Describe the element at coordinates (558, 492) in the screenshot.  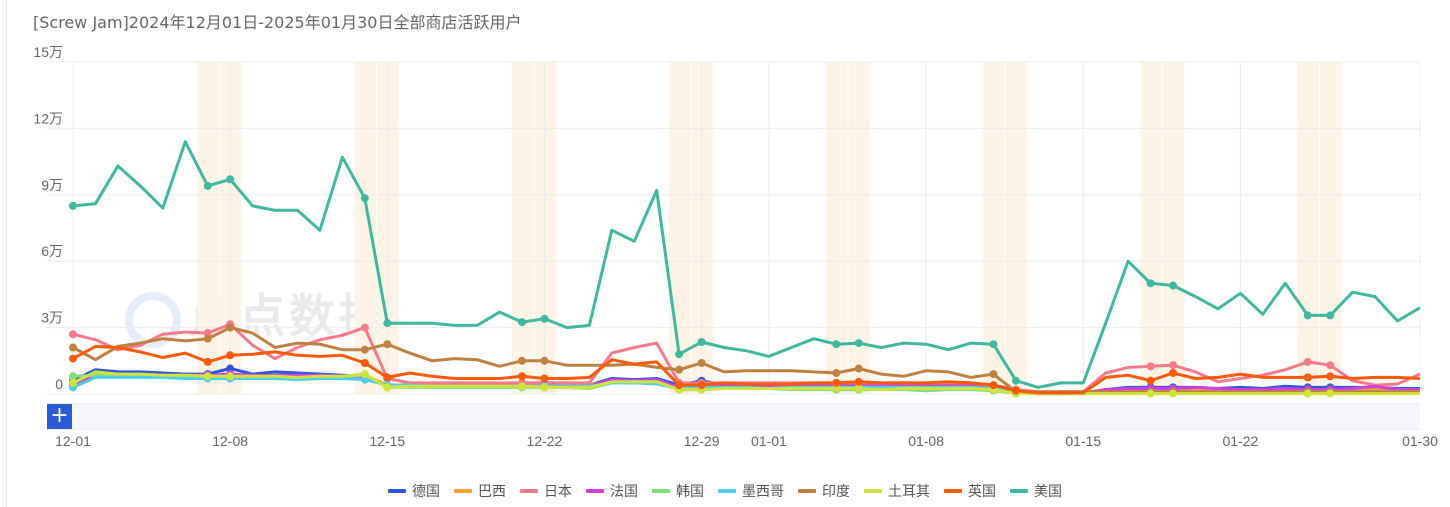
I see `legend-label: 日本` at that location.